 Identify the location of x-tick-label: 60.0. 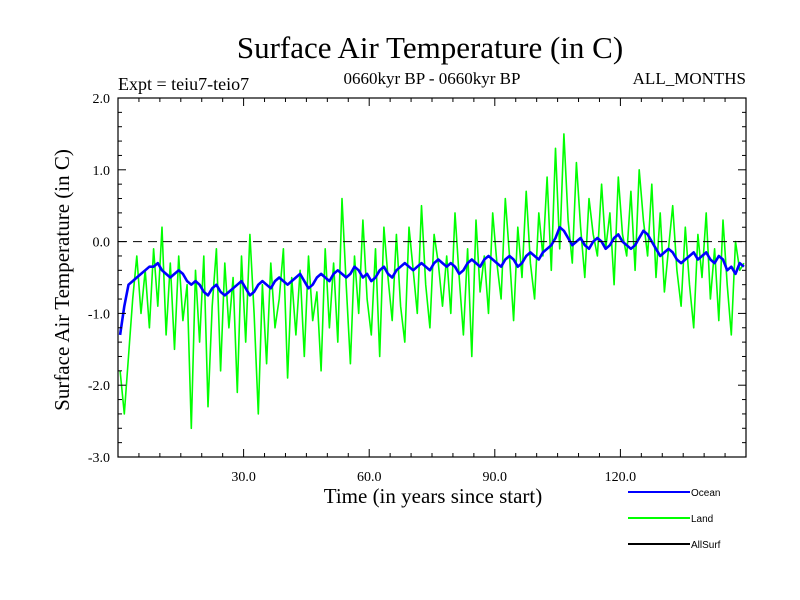
(369, 477).